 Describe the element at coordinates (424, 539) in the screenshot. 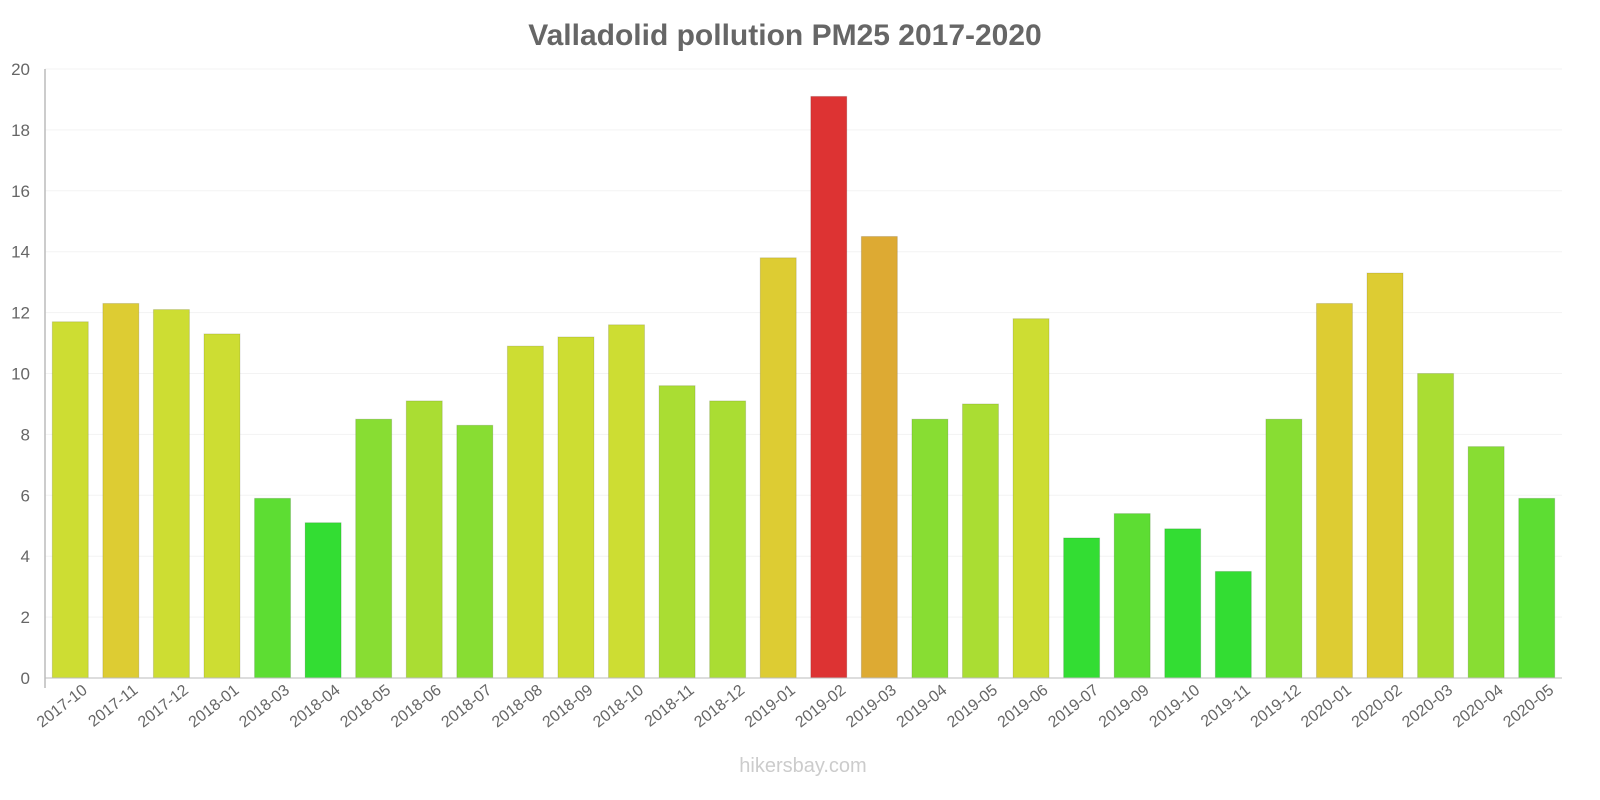

I see `bar-2018-06: 2018-06: 9.1` at that location.